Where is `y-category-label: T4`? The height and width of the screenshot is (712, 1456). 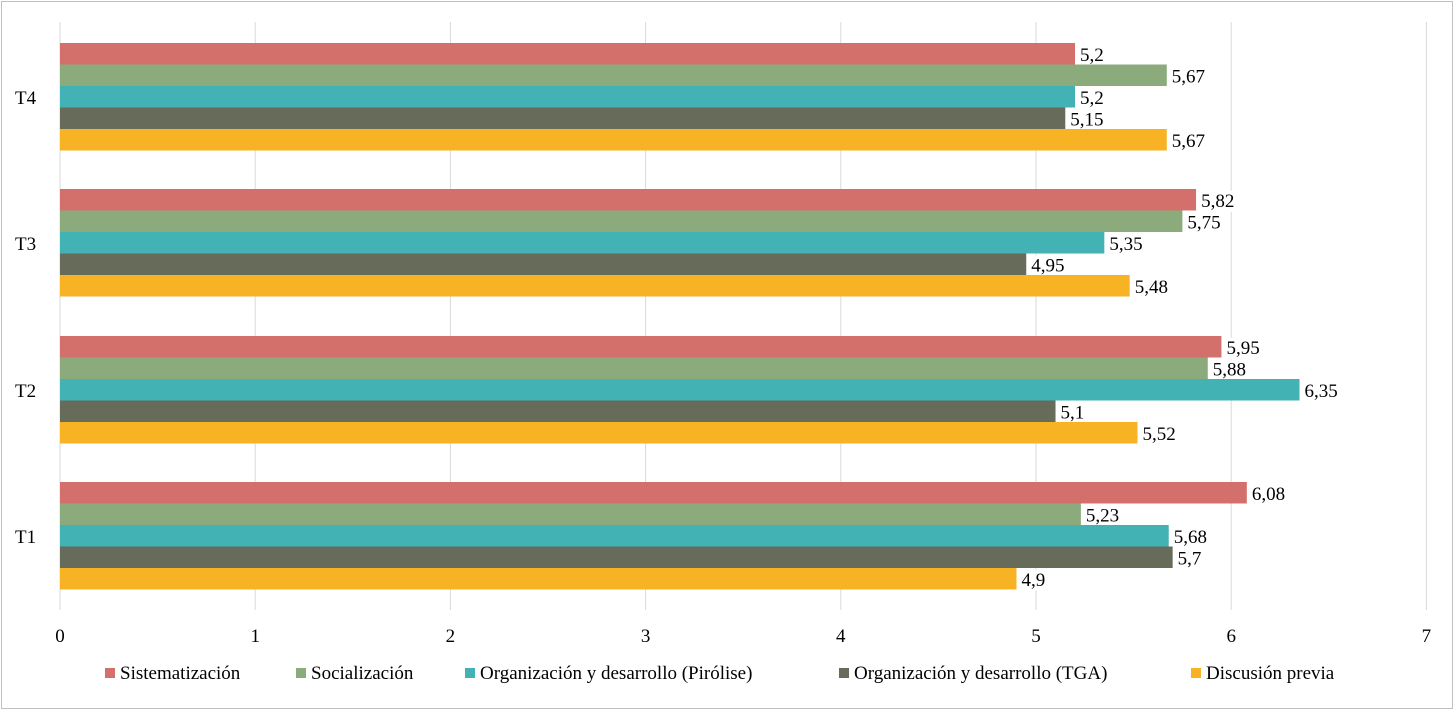 y-category-label: T4 is located at coordinates (26, 98).